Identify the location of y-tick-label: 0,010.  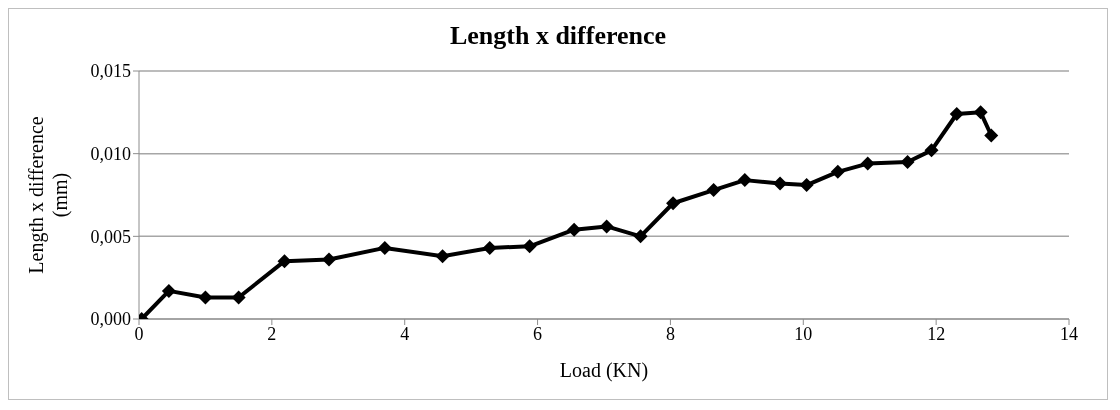
(110, 154).